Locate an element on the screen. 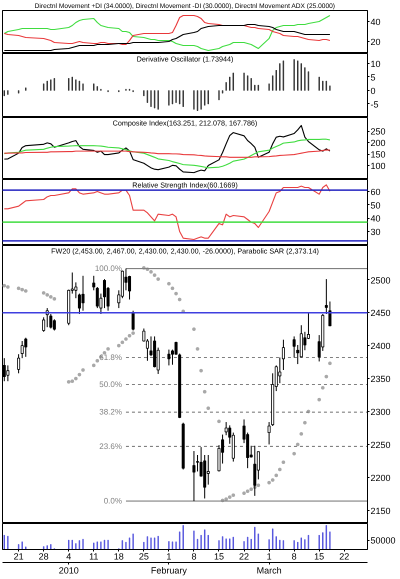  y-tick-label: 2300 is located at coordinates (380, 412).